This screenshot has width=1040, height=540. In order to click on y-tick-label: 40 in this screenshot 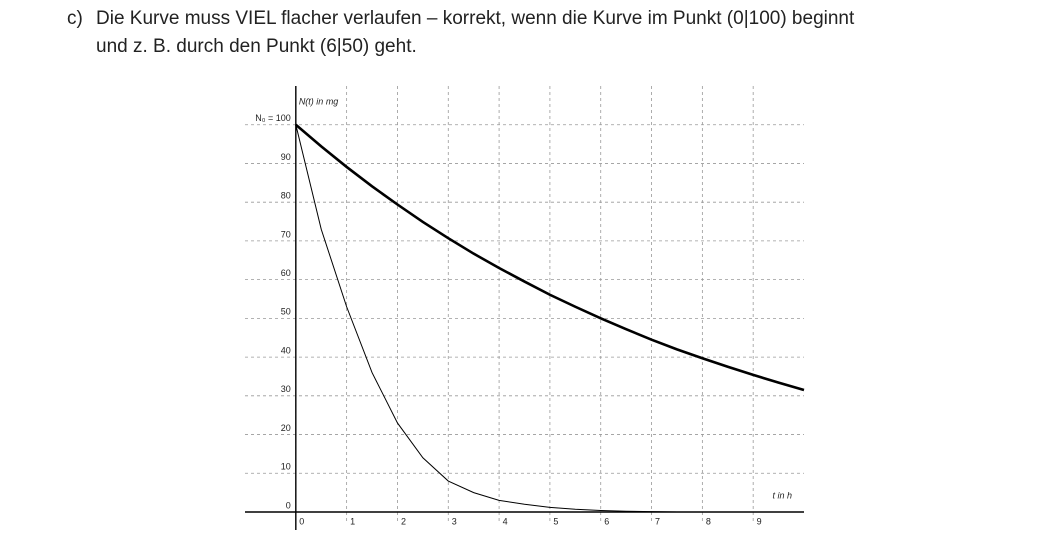, I will do `click(286, 350)`.